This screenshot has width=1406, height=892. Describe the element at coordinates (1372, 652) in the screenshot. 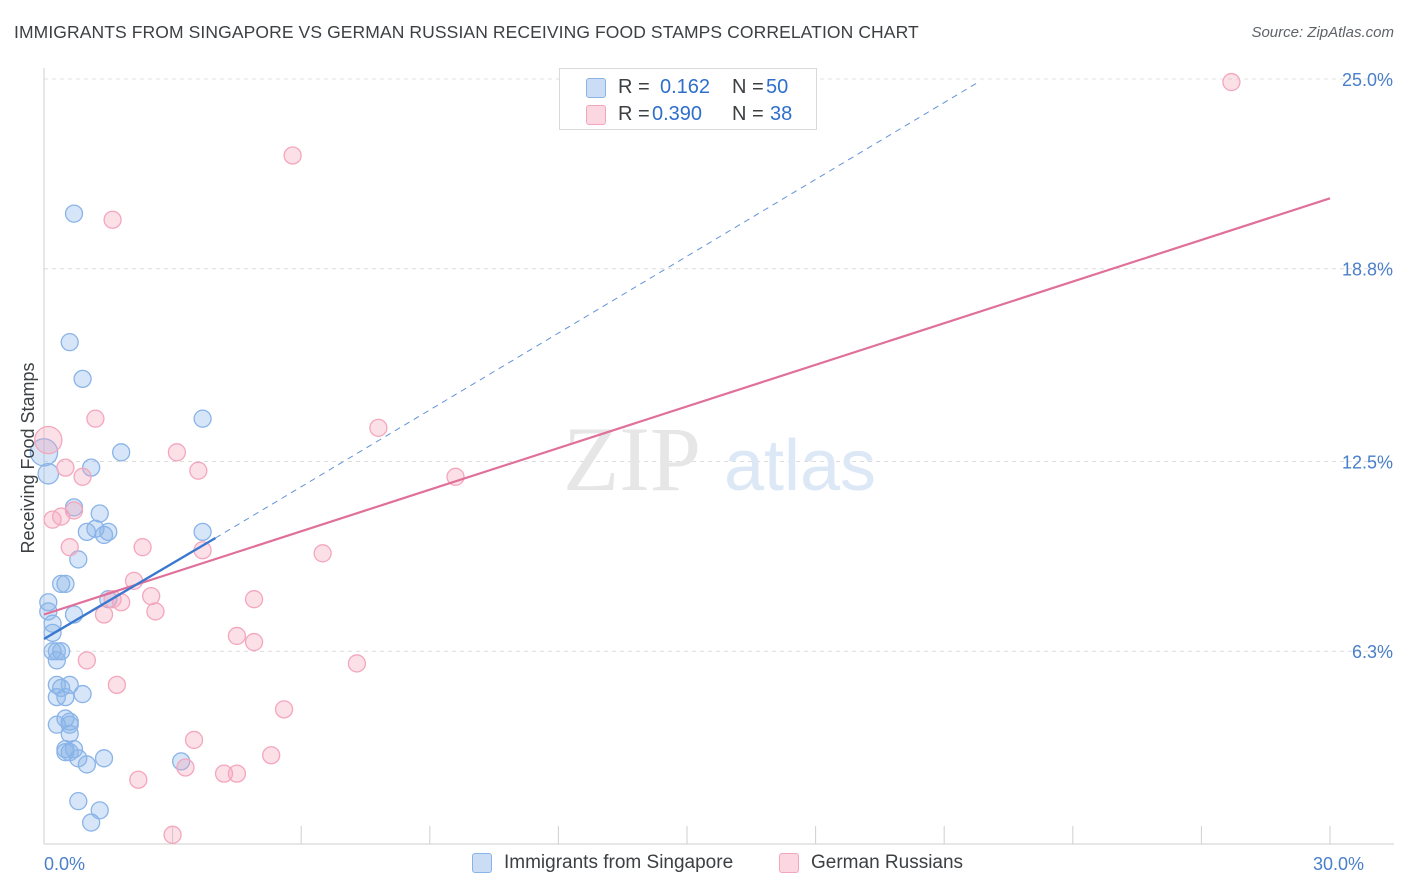

I see `y-tick-label: 6.3%` at that location.